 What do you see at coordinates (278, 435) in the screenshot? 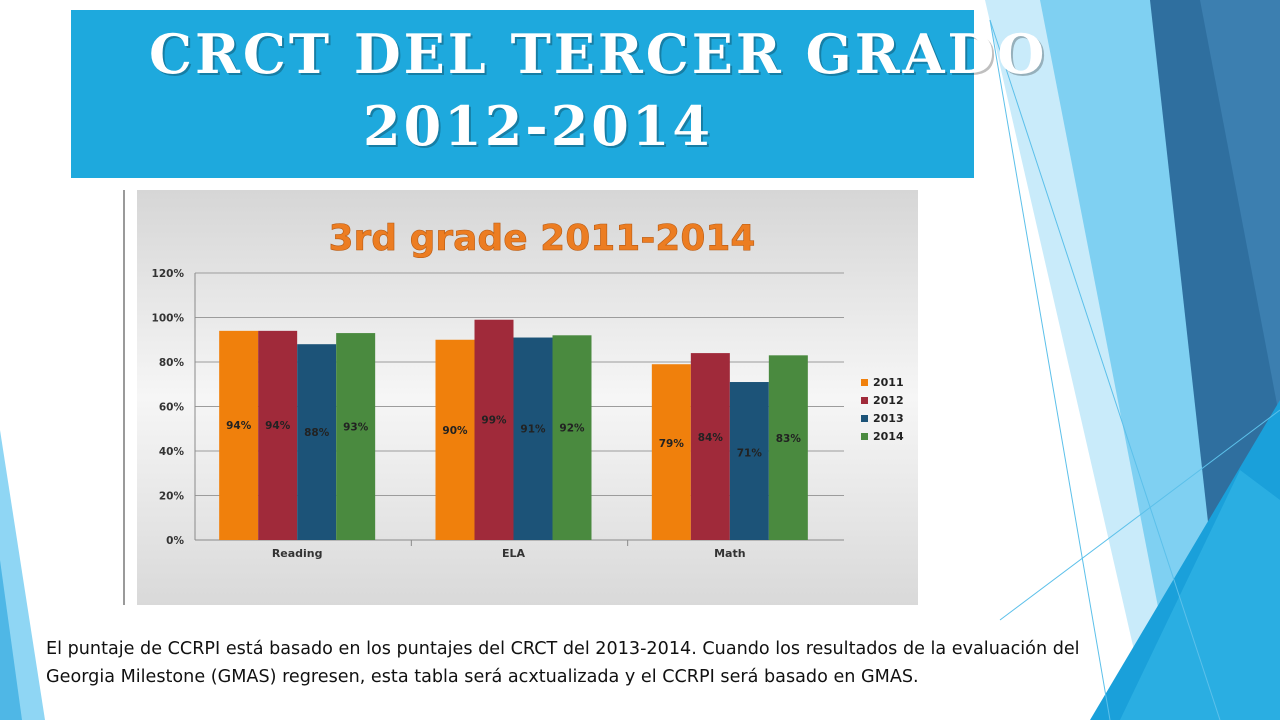
I see `bar-2012-reading` at bounding box center [278, 435].